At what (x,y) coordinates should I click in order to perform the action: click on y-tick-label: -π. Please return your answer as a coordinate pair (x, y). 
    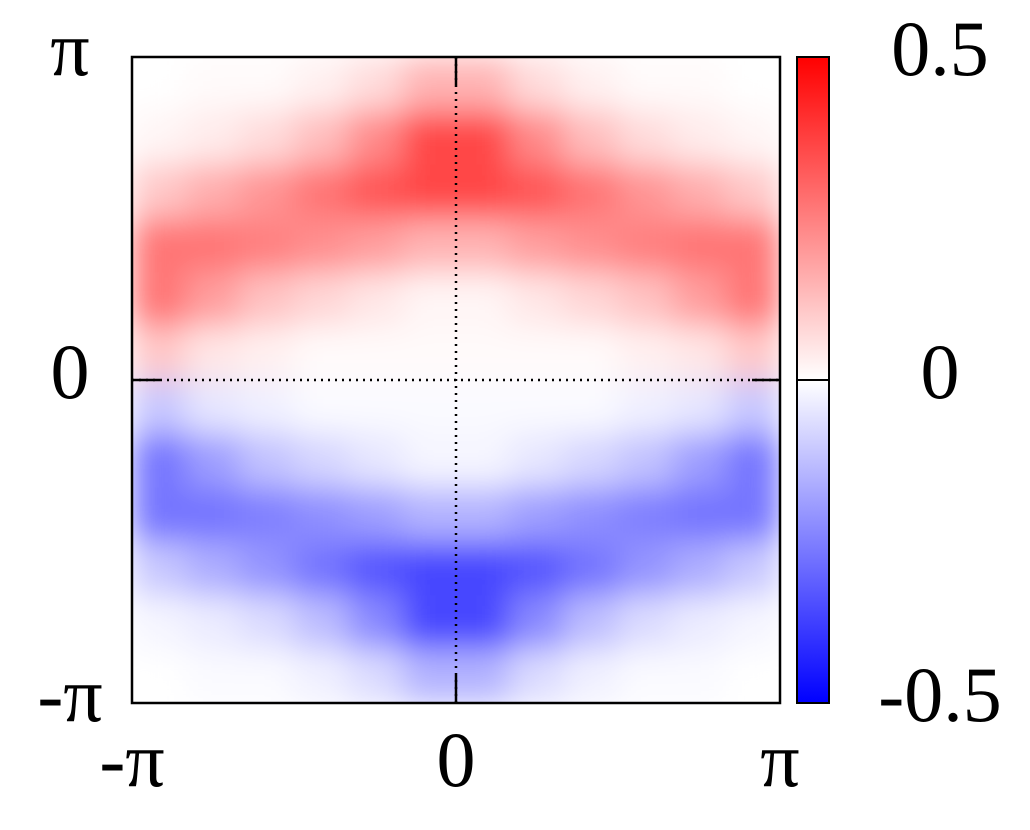
    Looking at the image, I should click on (69, 694).